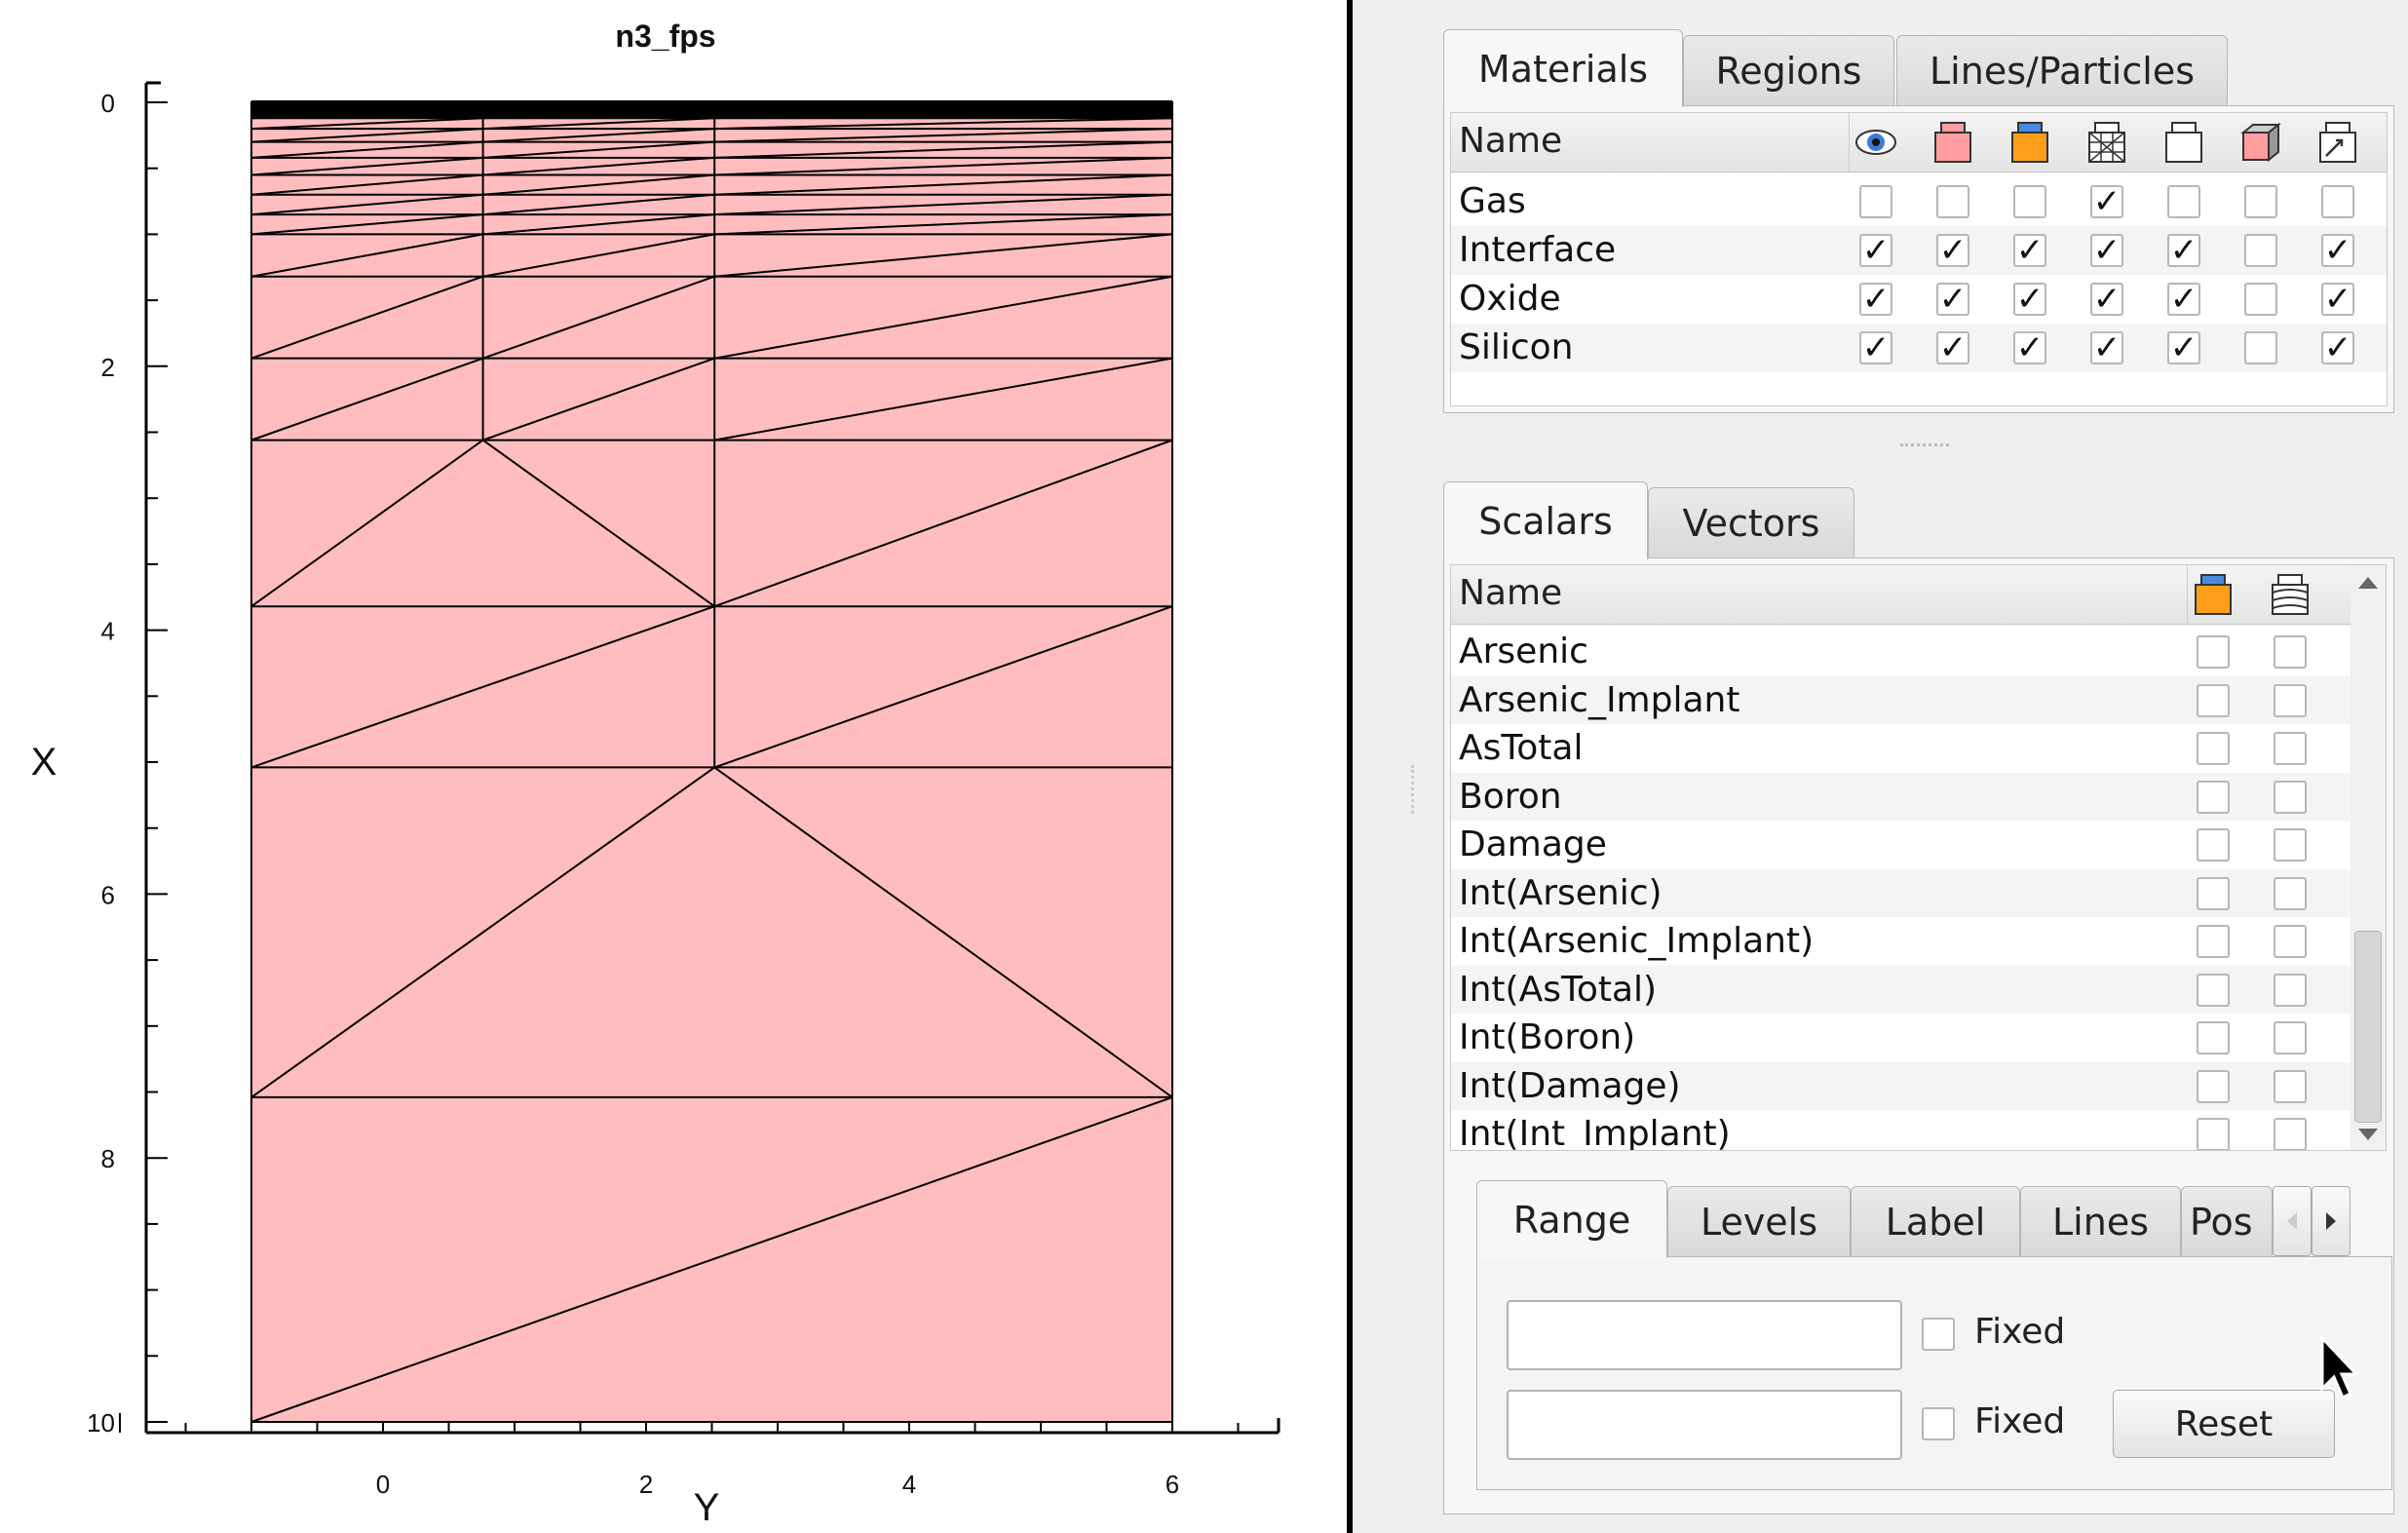  Describe the element at coordinates (2368, 1135) in the screenshot. I see `scroll-down-arrow-icon` at that location.